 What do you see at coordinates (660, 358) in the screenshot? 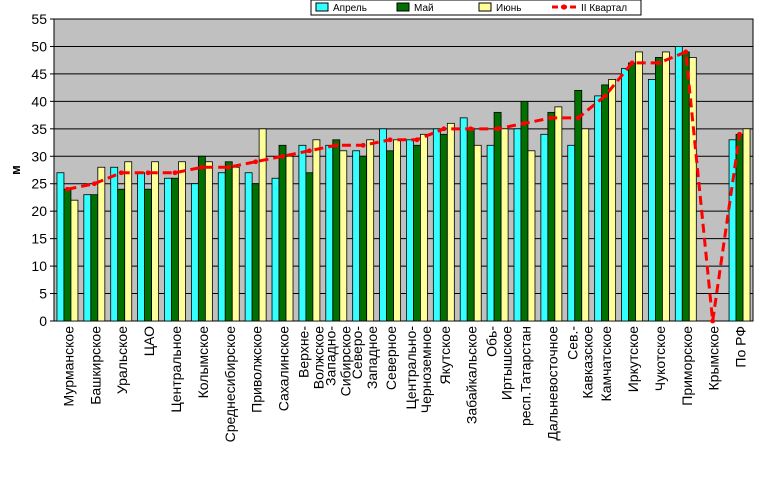
I see `x-tick-label: Чукотское` at bounding box center [660, 358].